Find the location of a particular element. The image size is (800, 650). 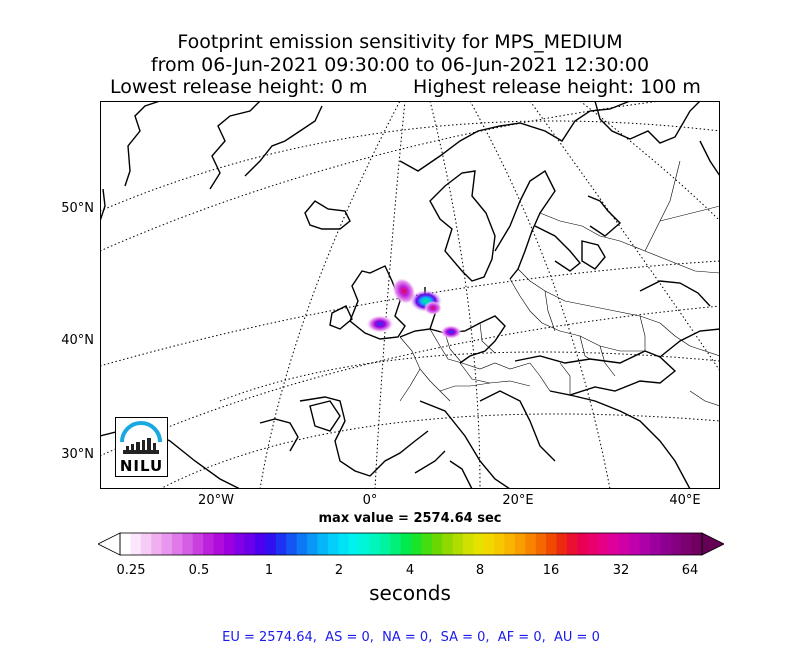

lat-label-50n: 50°N is located at coordinates (77, 208).